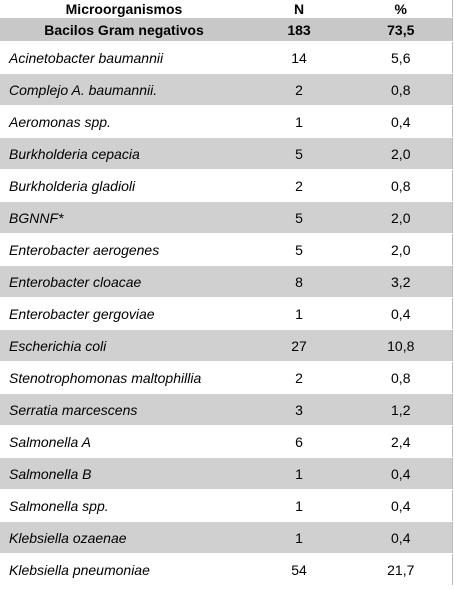 The image size is (454, 589). What do you see at coordinates (124, 185) in the screenshot?
I see `table-cell: Burkholderia gladioli` at bounding box center [124, 185].